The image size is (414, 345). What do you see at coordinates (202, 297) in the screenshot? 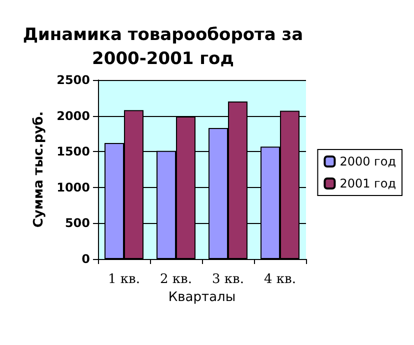
I see `x-axis-title: Кварталы` at bounding box center [202, 297].